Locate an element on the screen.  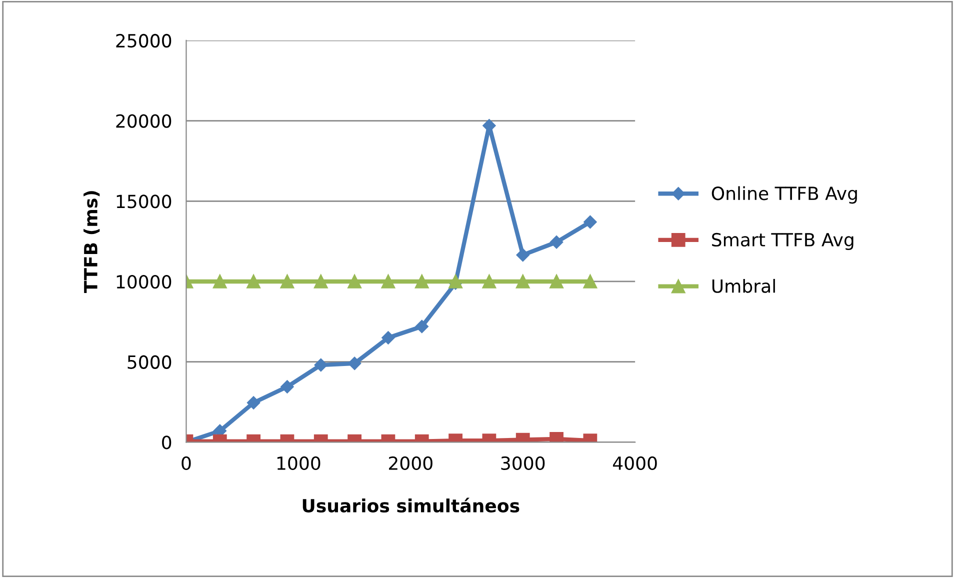
legend-label: Smart TTFB Avg is located at coordinates (783, 241).